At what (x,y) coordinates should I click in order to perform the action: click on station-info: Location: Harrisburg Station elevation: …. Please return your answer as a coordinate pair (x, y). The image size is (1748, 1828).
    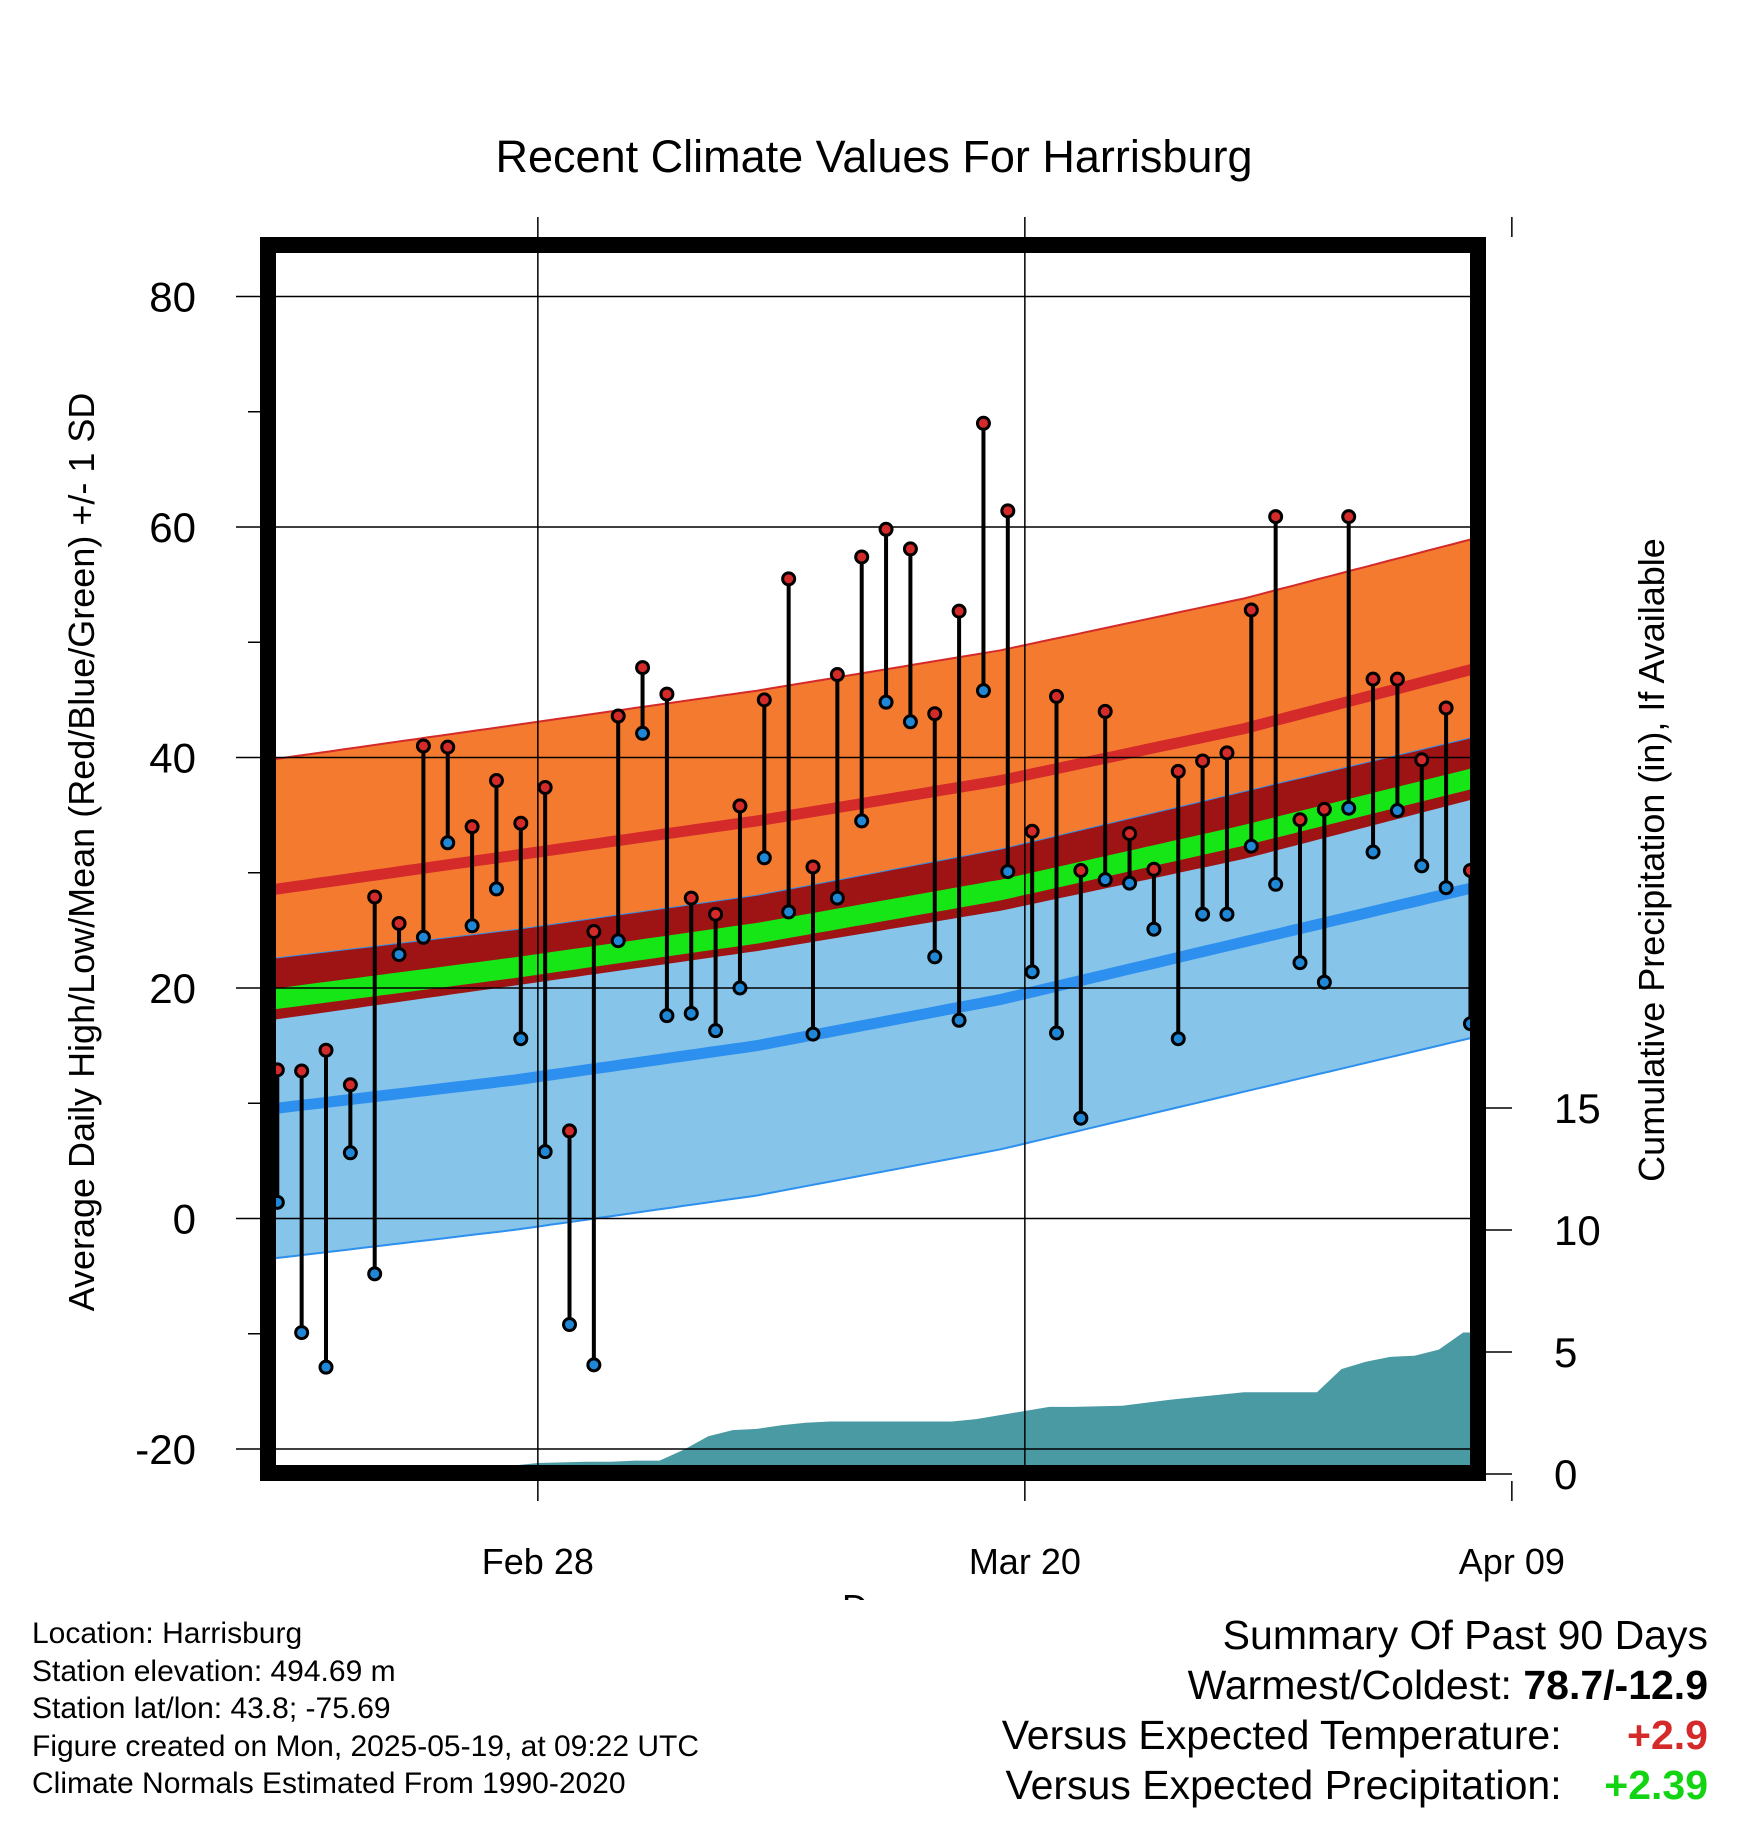
    Looking at the image, I should click on (365, 1709).